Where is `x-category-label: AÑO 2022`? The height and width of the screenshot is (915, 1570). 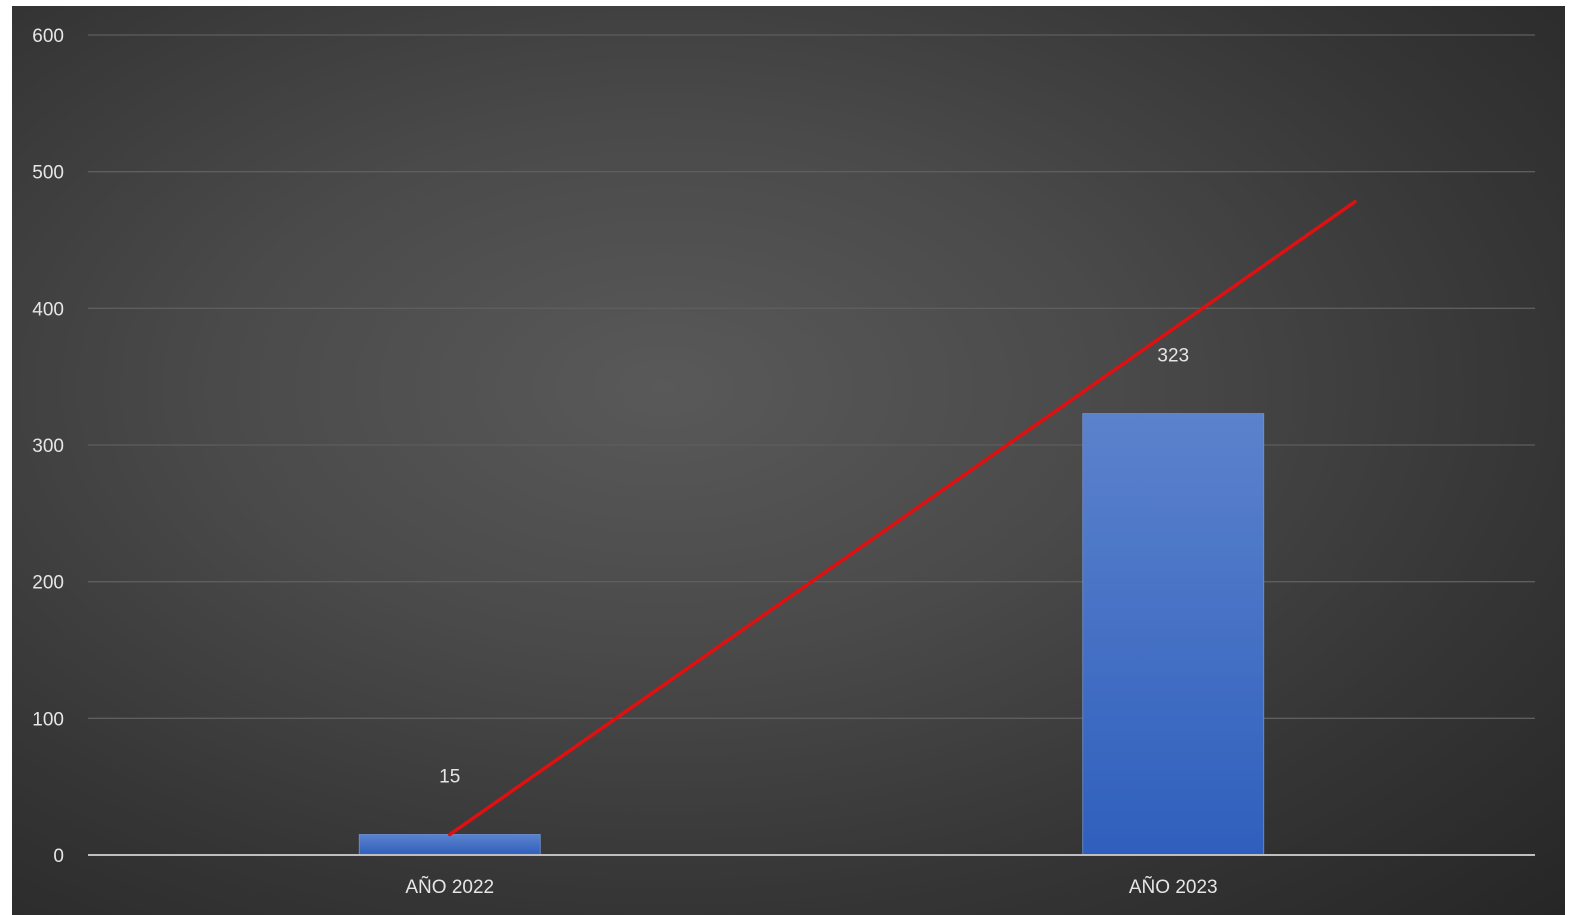 x-category-label: AÑO 2022 is located at coordinates (449, 887).